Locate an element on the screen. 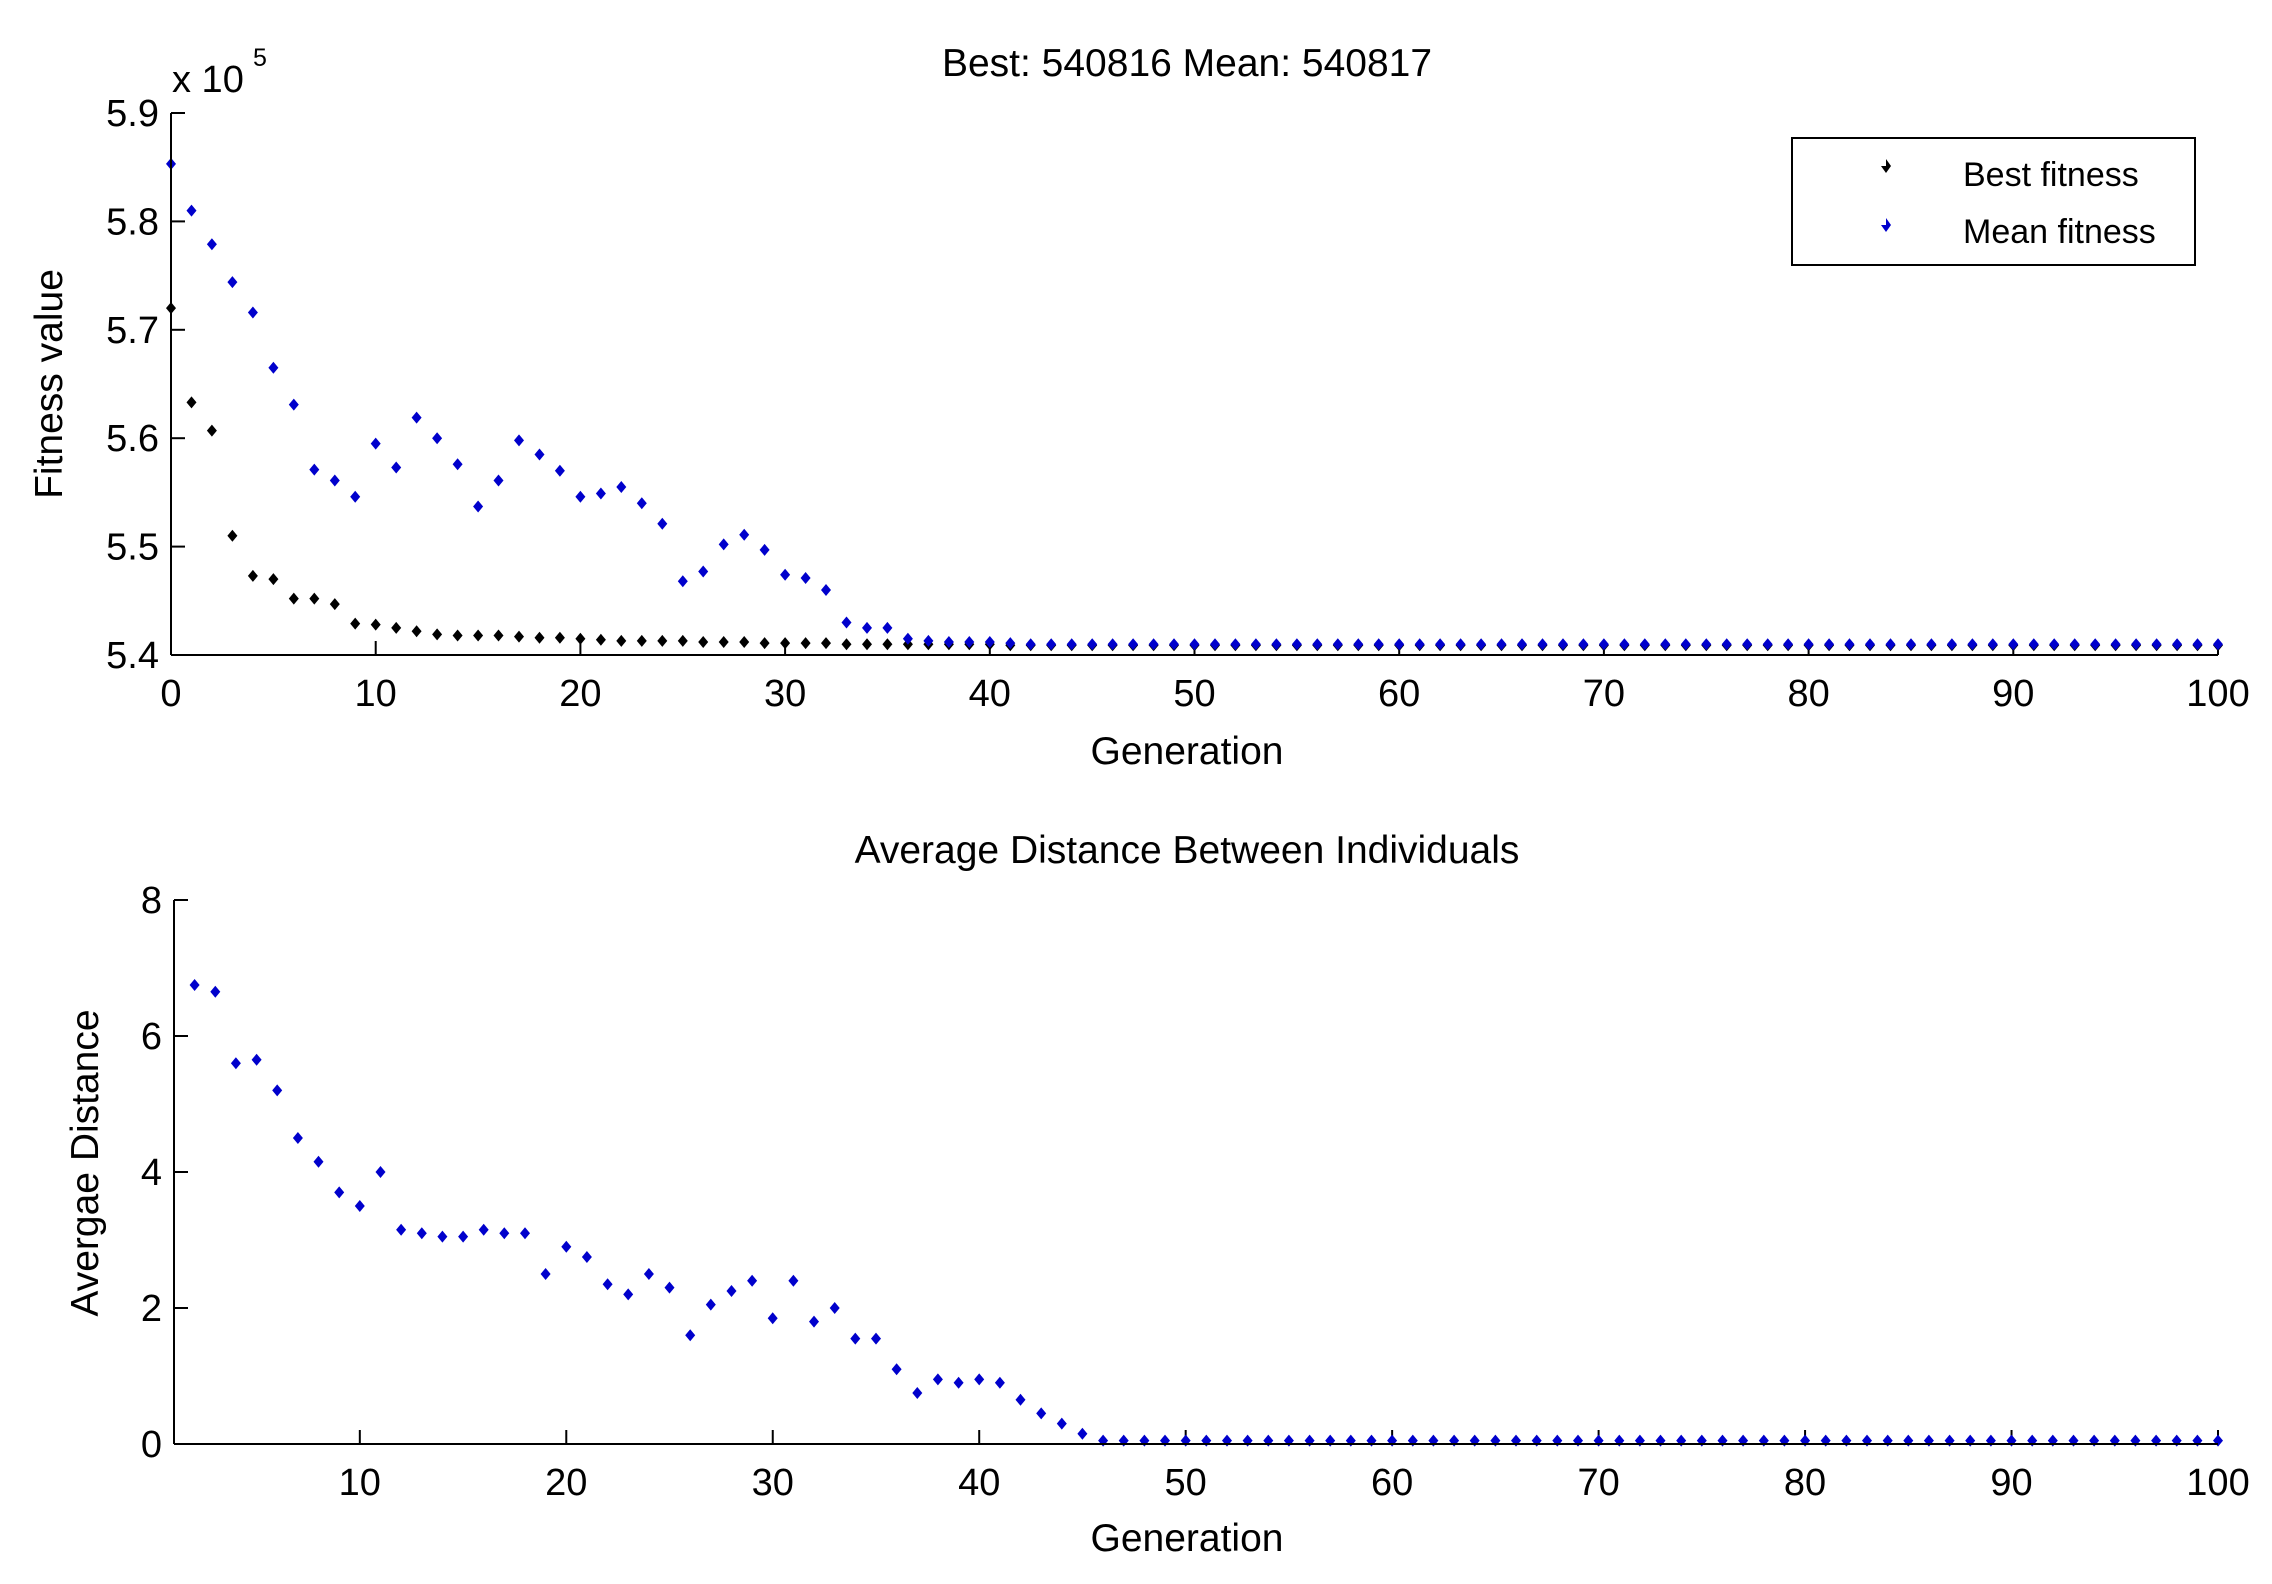 This screenshot has width=2272, height=1584. y-multiplier-label: x 10 is located at coordinates (208, 80).